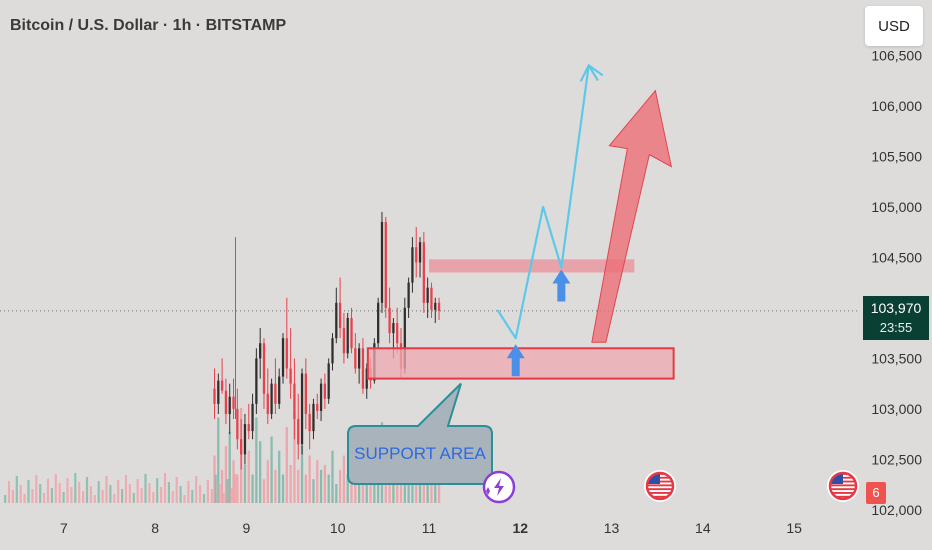 The image size is (932, 550). I want to click on x-tick-label: 10, so click(338, 528).